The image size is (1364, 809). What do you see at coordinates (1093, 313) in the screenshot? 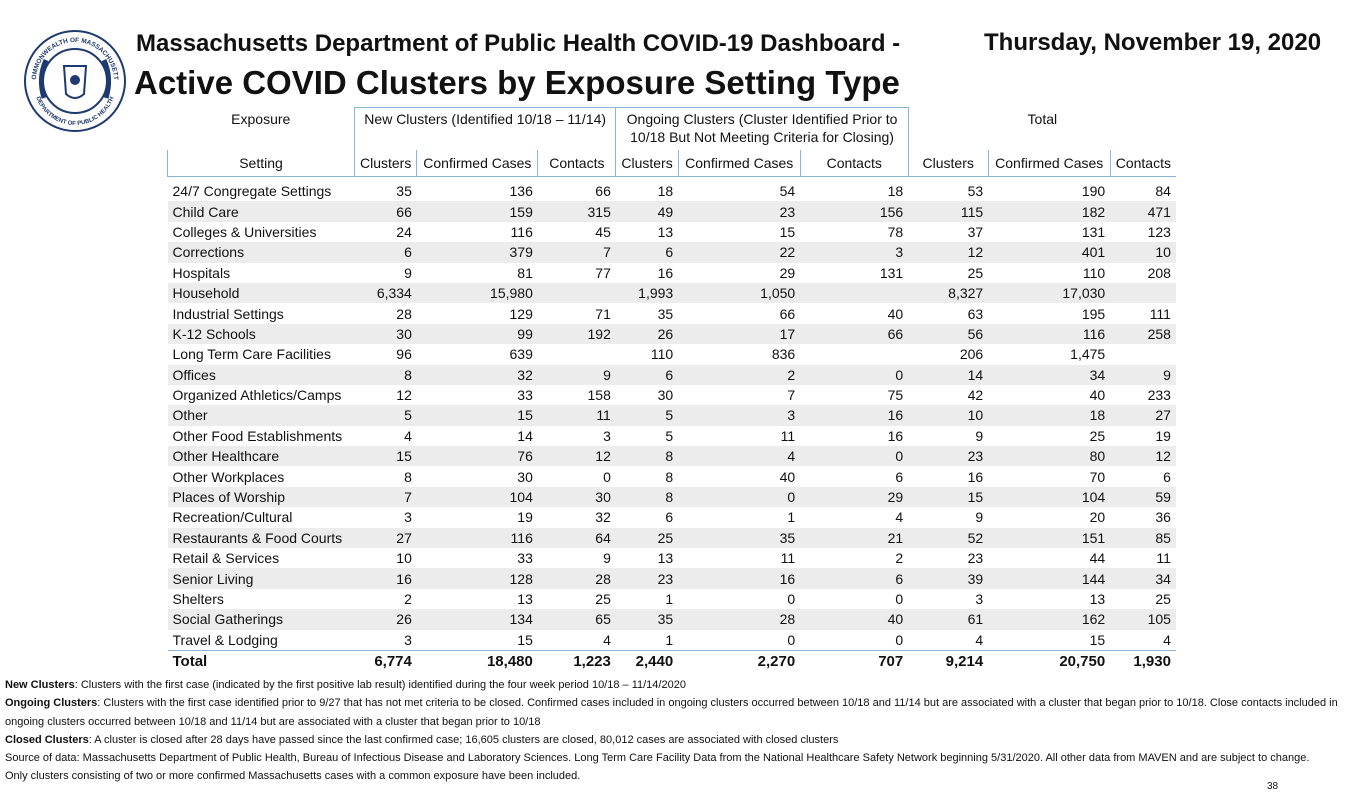
I see `cell: 195` at bounding box center [1093, 313].